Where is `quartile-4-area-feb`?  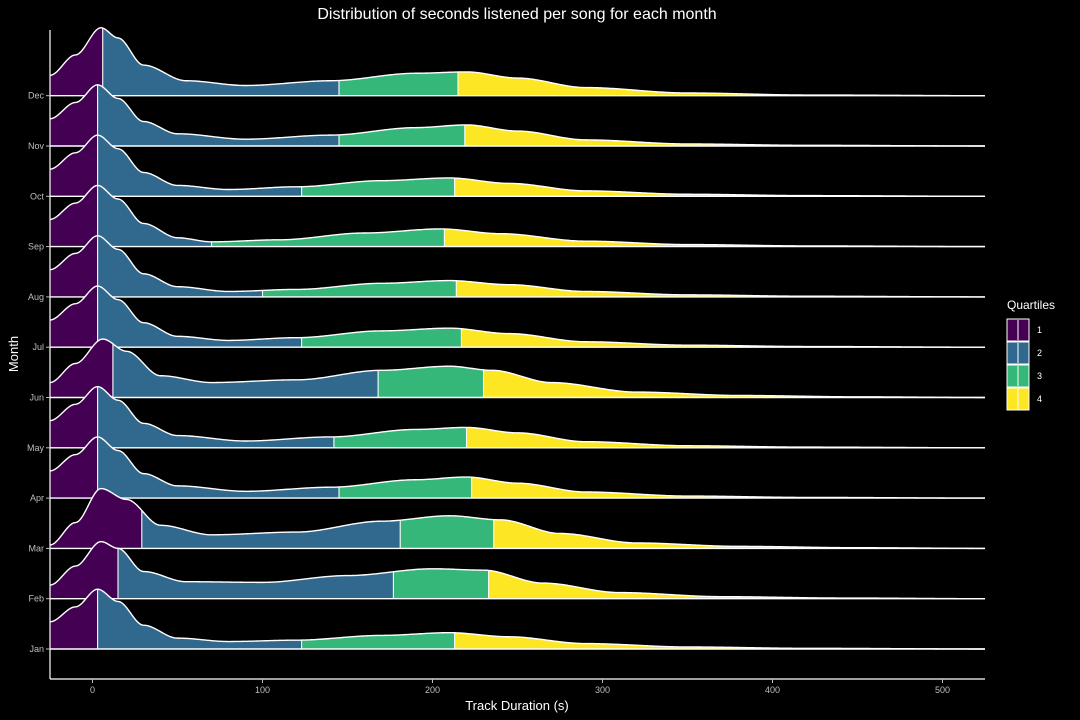 quartile-4-area-feb is located at coordinates (736, 584).